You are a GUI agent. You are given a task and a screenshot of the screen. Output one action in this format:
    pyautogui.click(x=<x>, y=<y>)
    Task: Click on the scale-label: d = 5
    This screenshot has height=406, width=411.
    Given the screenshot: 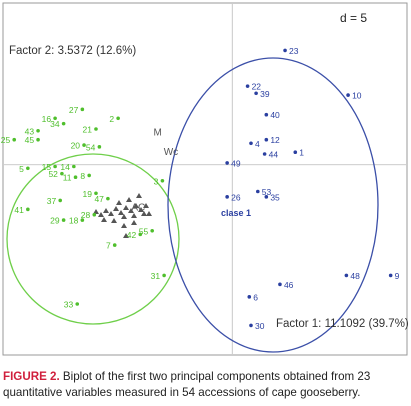 What is the action you would take?
    pyautogui.click(x=353, y=18)
    